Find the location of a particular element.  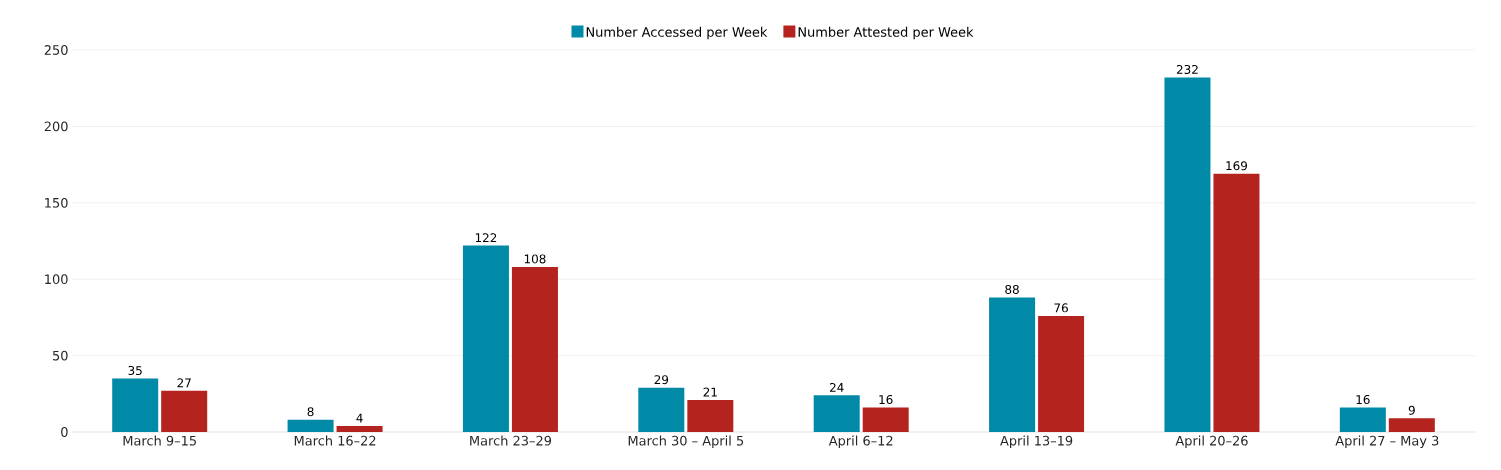

data-label: 8 is located at coordinates (310, 412).